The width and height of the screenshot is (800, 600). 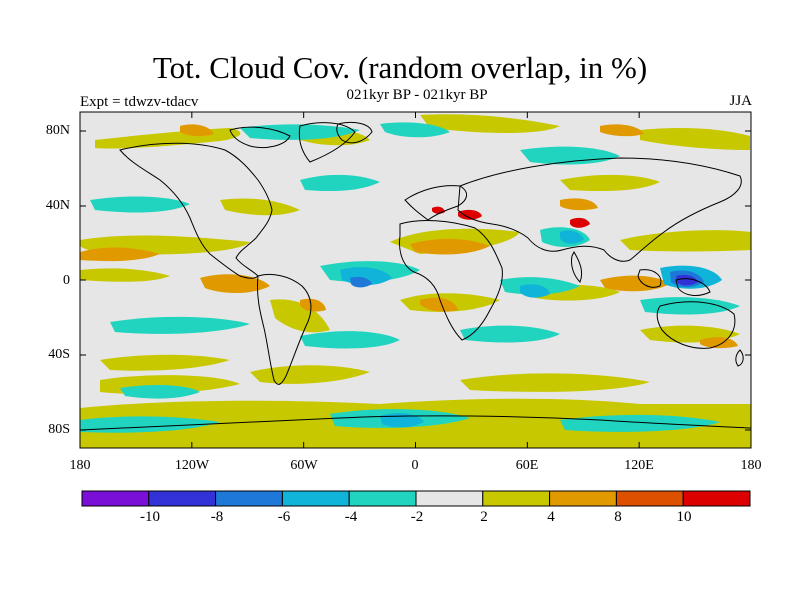 What do you see at coordinates (57, 130) in the screenshot?
I see `lat-label-80n: 80N` at bounding box center [57, 130].